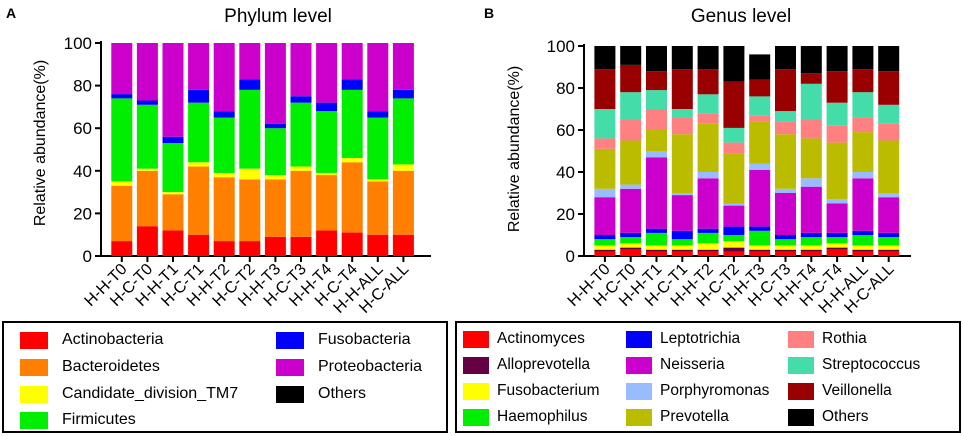 This screenshot has height=436, width=964. I want to click on legend-label: Veillonella, so click(857, 390).